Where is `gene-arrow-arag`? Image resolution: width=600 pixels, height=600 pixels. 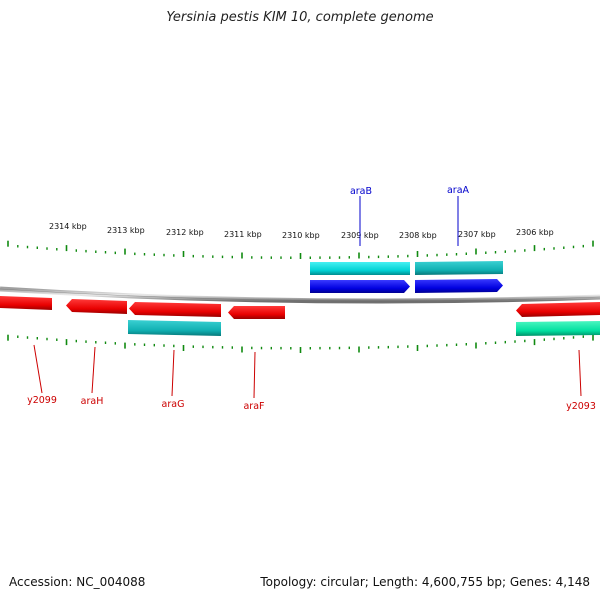 gene-arrow-arag is located at coordinates (175, 309).